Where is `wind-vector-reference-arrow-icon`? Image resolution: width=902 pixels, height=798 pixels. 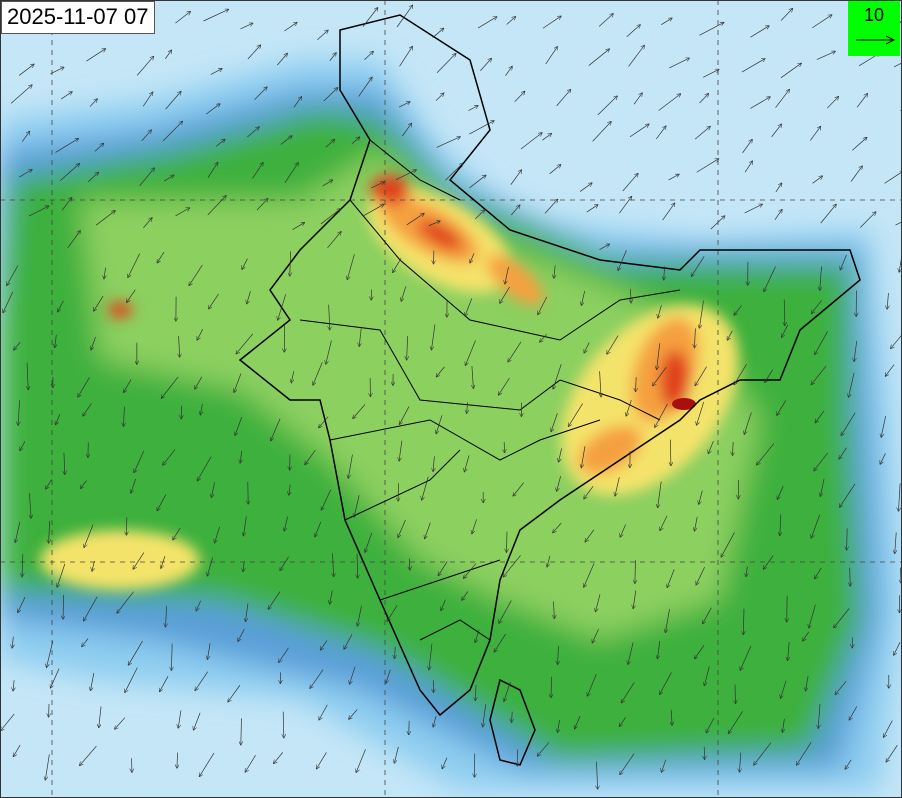
wind-vector-reference-arrow-icon is located at coordinates (876, 40).